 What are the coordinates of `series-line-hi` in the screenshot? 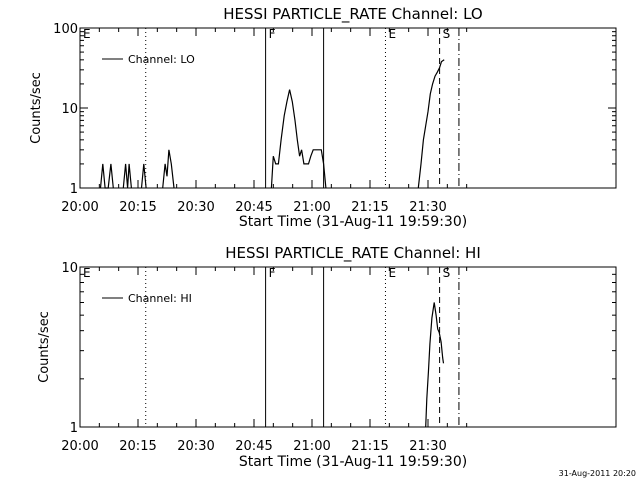 It's located at (435, 365).